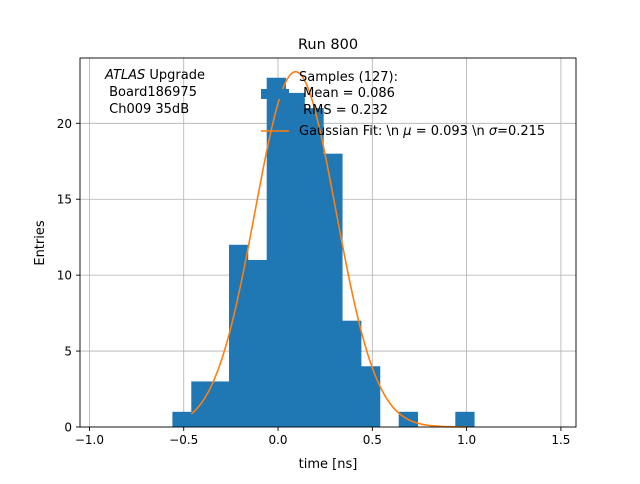  I want to click on legend-fit-label: Gaussian Fit: \n μ = 0.093 \n σ=0.215, so click(422, 131).